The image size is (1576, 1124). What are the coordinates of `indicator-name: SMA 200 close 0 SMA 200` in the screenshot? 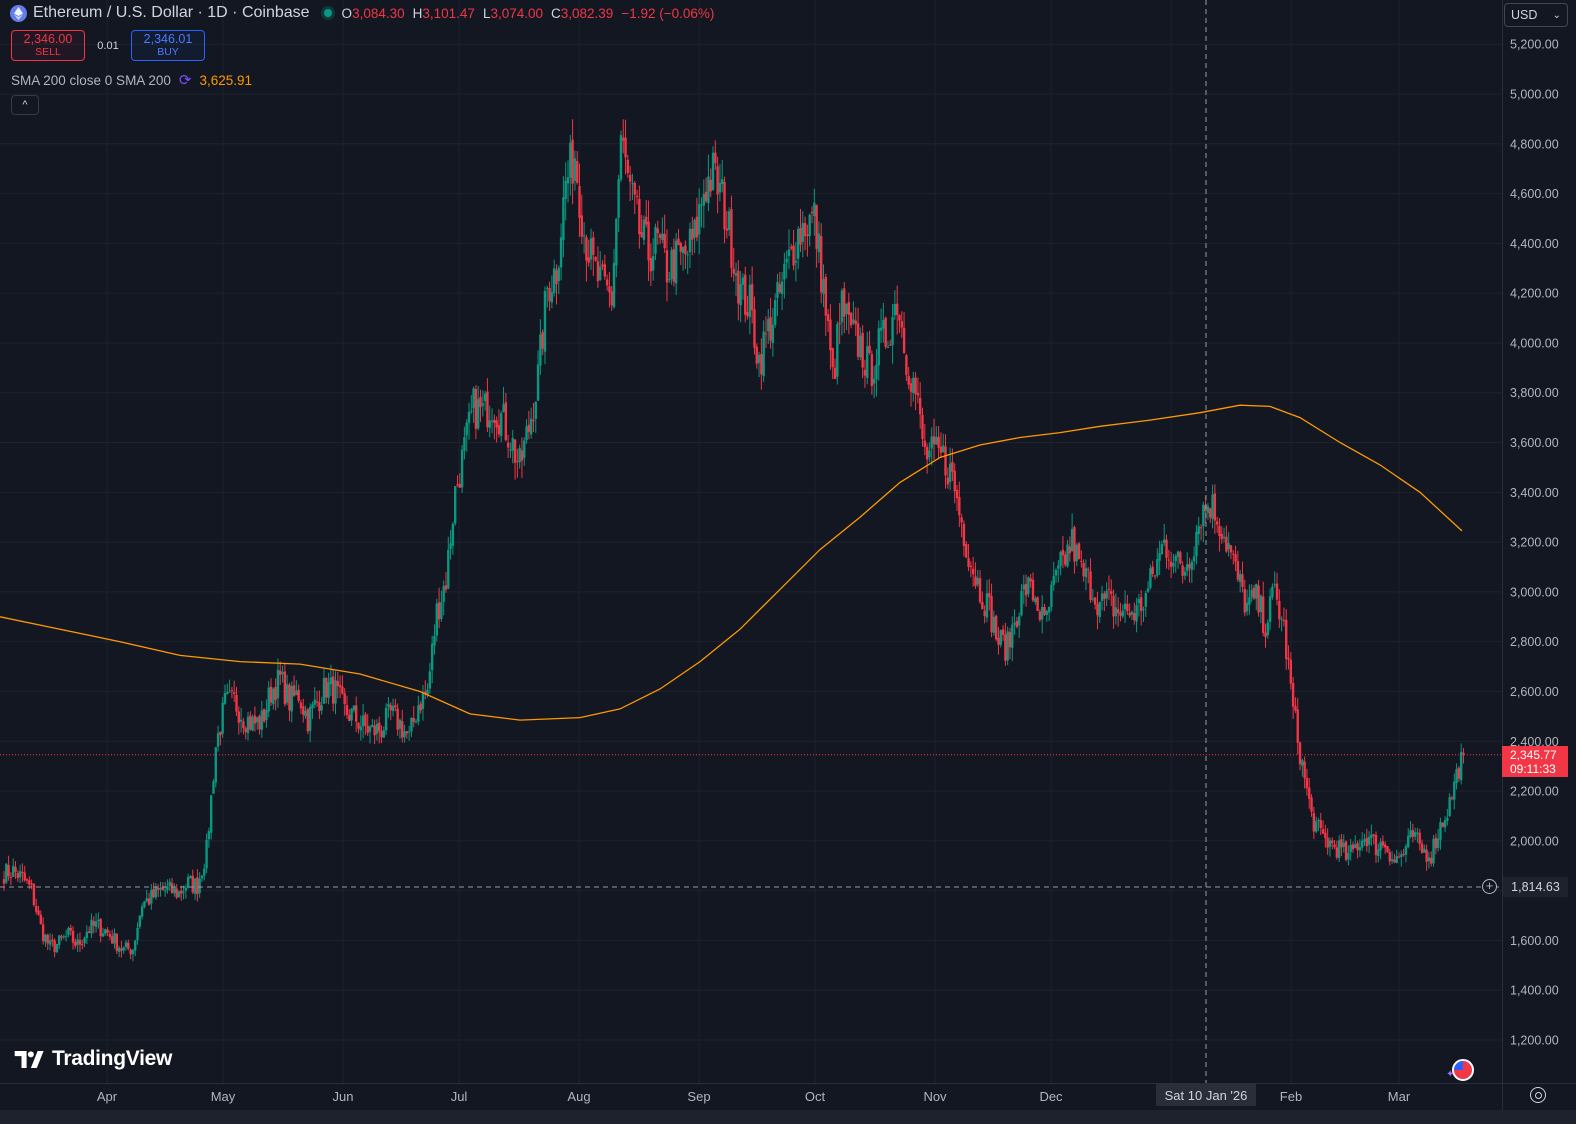 It's located at (91, 80).